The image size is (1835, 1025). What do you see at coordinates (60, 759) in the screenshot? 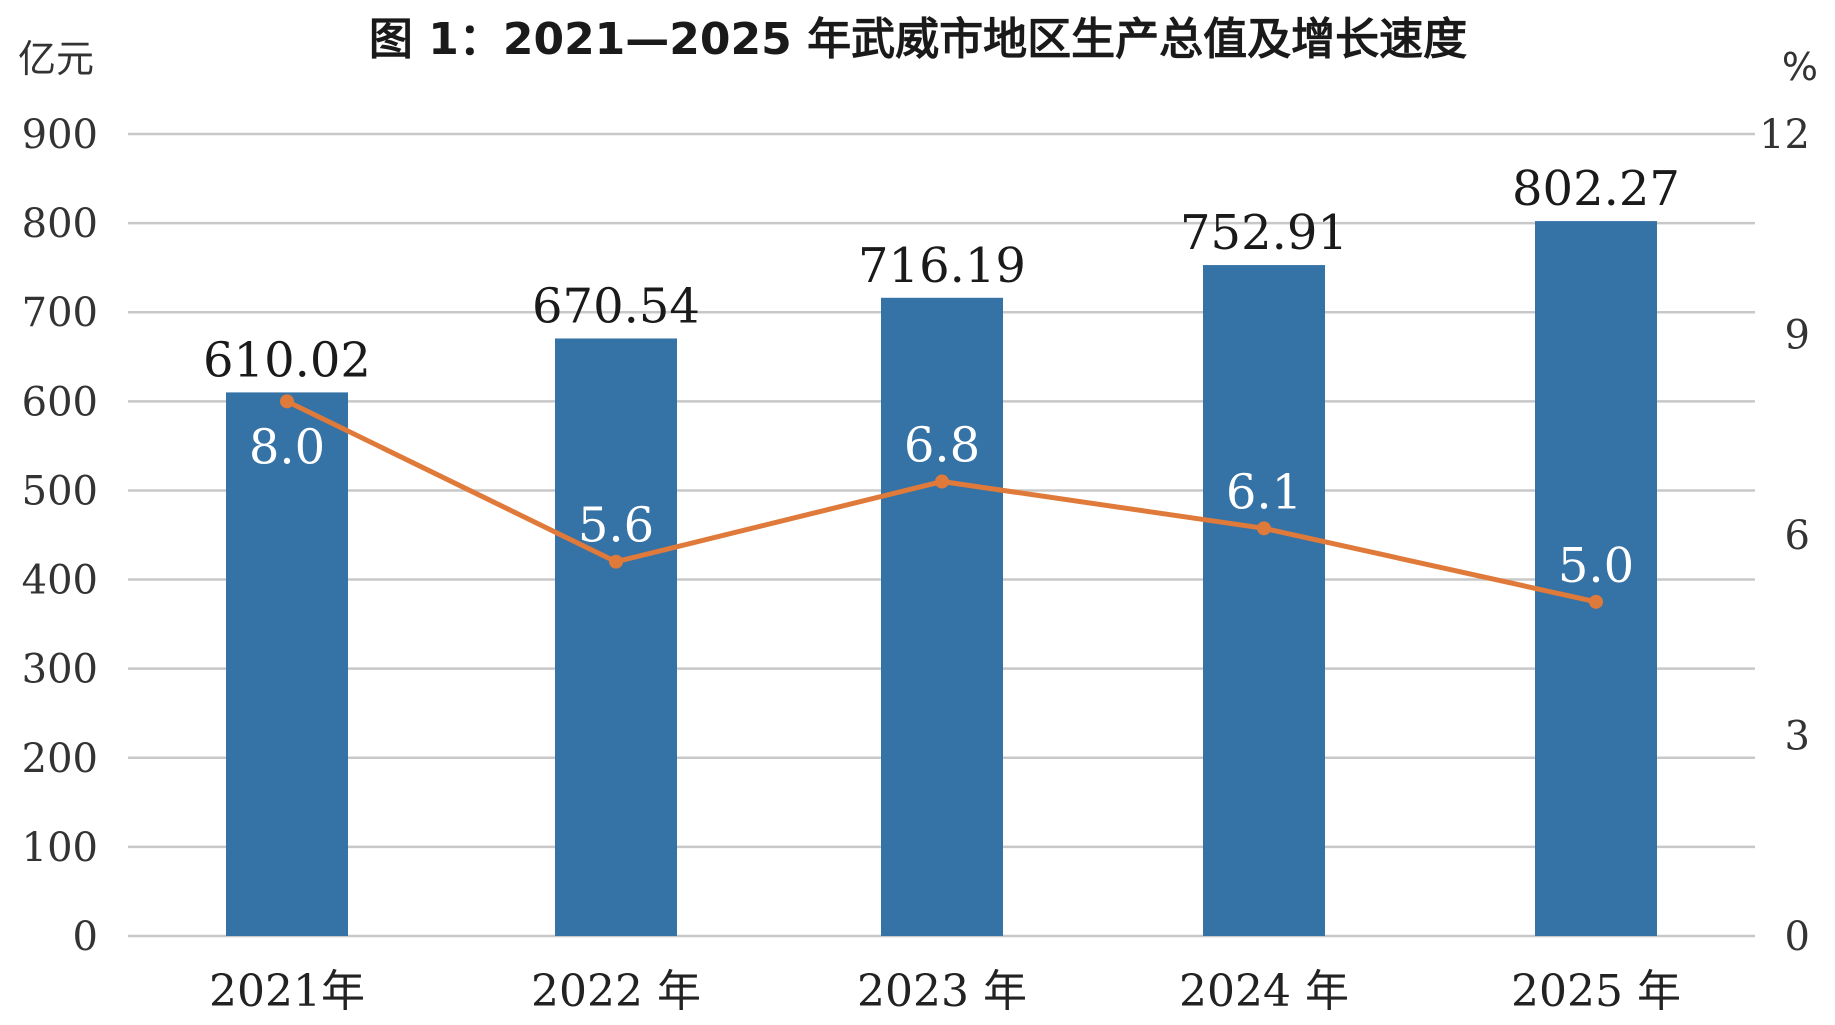
I see `left-tick-label: 200` at bounding box center [60, 759].